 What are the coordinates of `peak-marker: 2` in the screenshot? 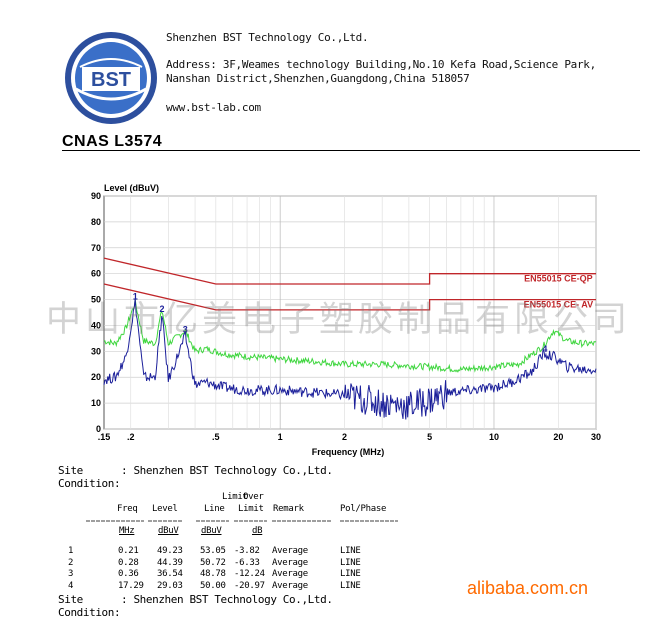 It's located at (161, 309).